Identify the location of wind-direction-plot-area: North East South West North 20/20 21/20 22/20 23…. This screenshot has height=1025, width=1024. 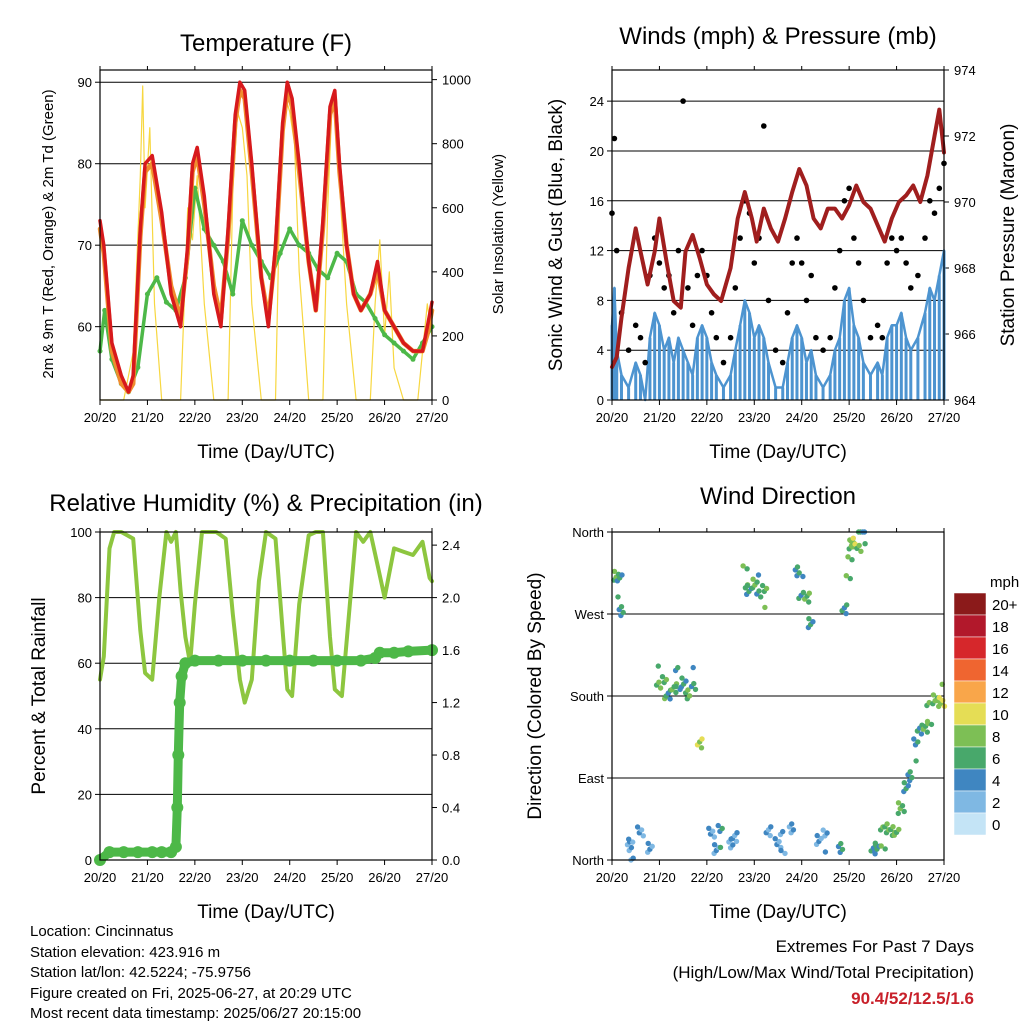
(765, 705).